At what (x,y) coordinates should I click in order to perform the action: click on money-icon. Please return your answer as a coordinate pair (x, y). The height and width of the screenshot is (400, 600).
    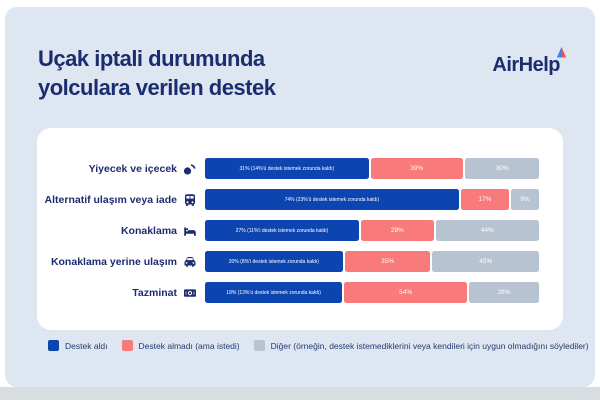
    Looking at the image, I should click on (190, 293).